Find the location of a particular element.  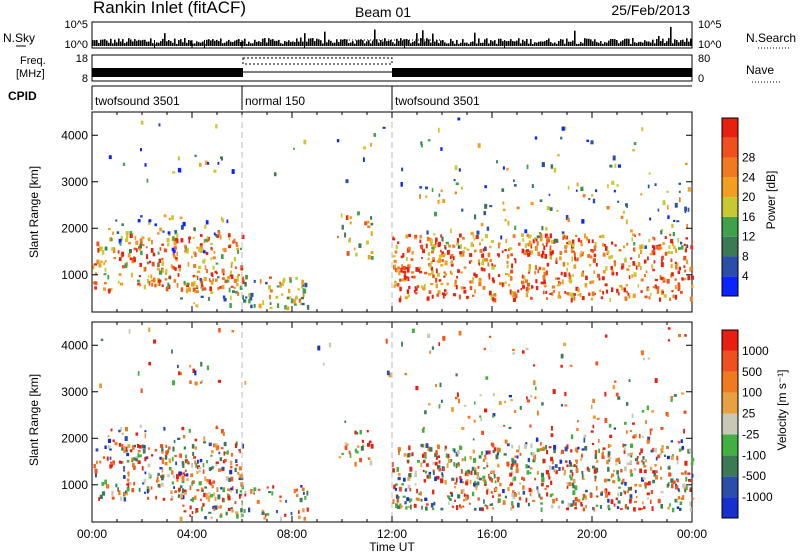

nsearch-tick-top: 10^5 is located at coordinates (710, 25).